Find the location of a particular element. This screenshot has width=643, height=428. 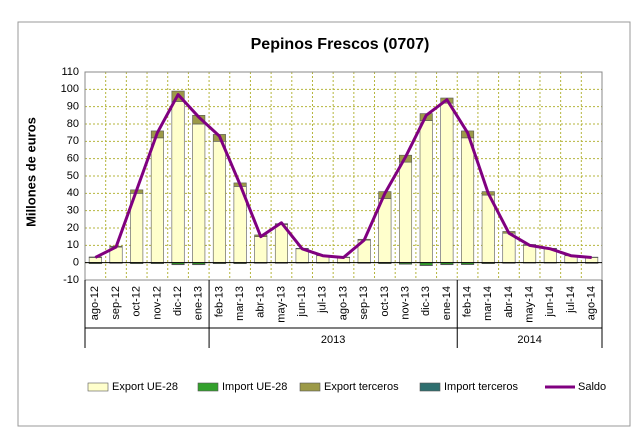

x-tick-label: ene-14 is located at coordinates (447, 303).